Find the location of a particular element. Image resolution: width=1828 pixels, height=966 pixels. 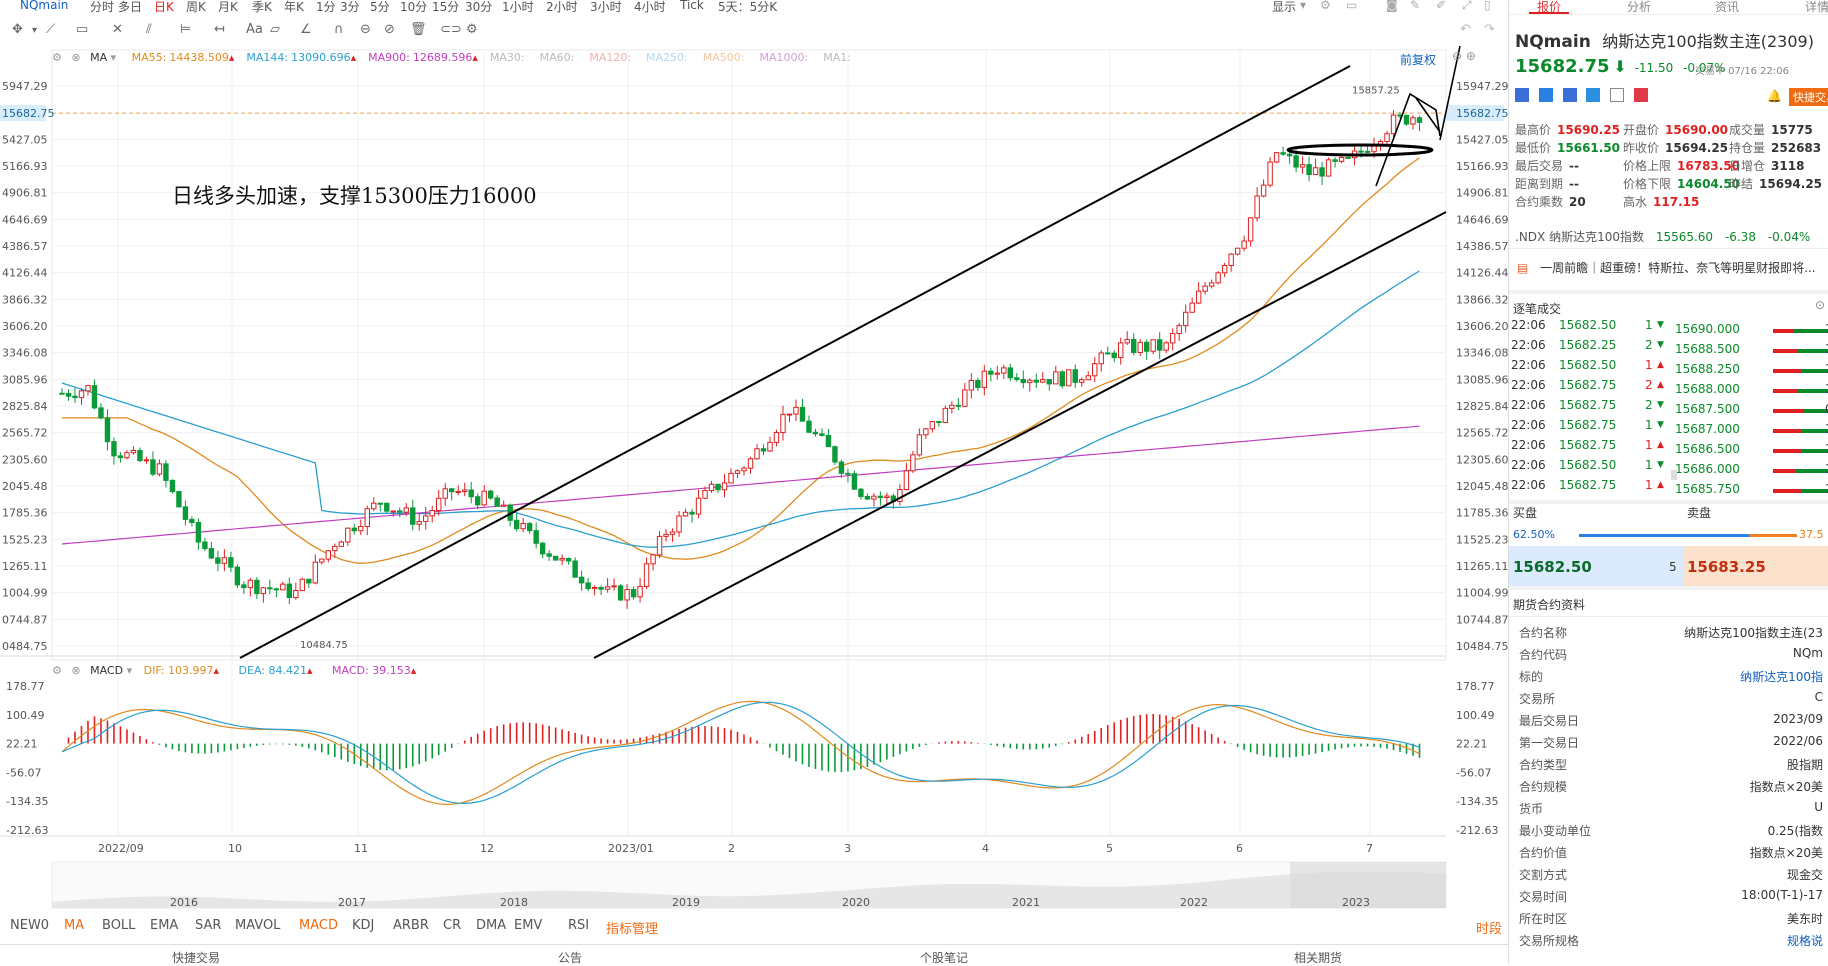

period-tab: Tick is located at coordinates (692, 6).